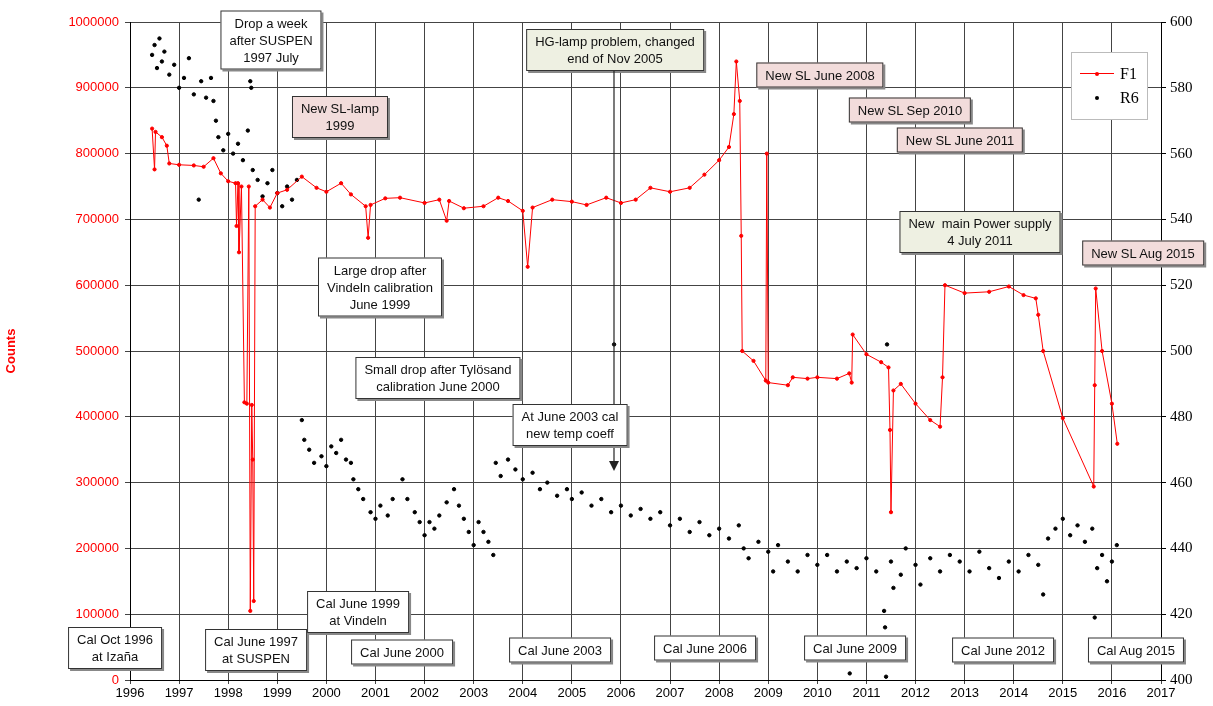 The width and height of the screenshot is (1213, 706). Describe the element at coordinates (1136, 650) in the screenshot. I see `annotation: Cal Aug 2015` at that location.